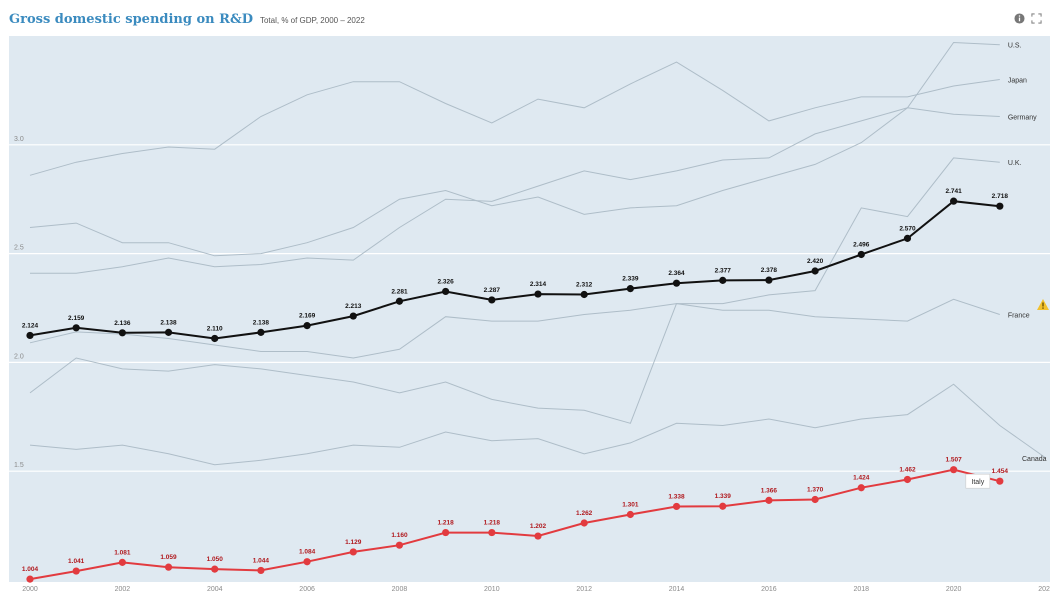 The width and height of the screenshot is (1050, 592). What do you see at coordinates (445, 281) in the screenshot?
I see `highlighted-data-label: 2.326` at bounding box center [445, 281].